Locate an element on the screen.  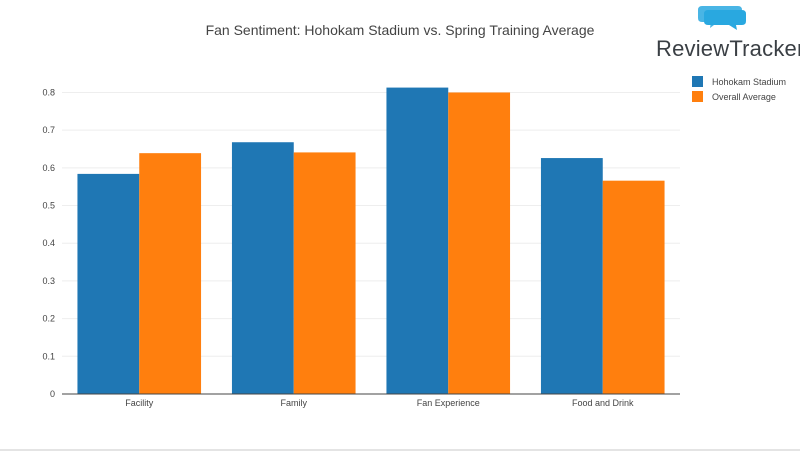
y-tick-label: 0.2 is located at coordinates (48, 319).